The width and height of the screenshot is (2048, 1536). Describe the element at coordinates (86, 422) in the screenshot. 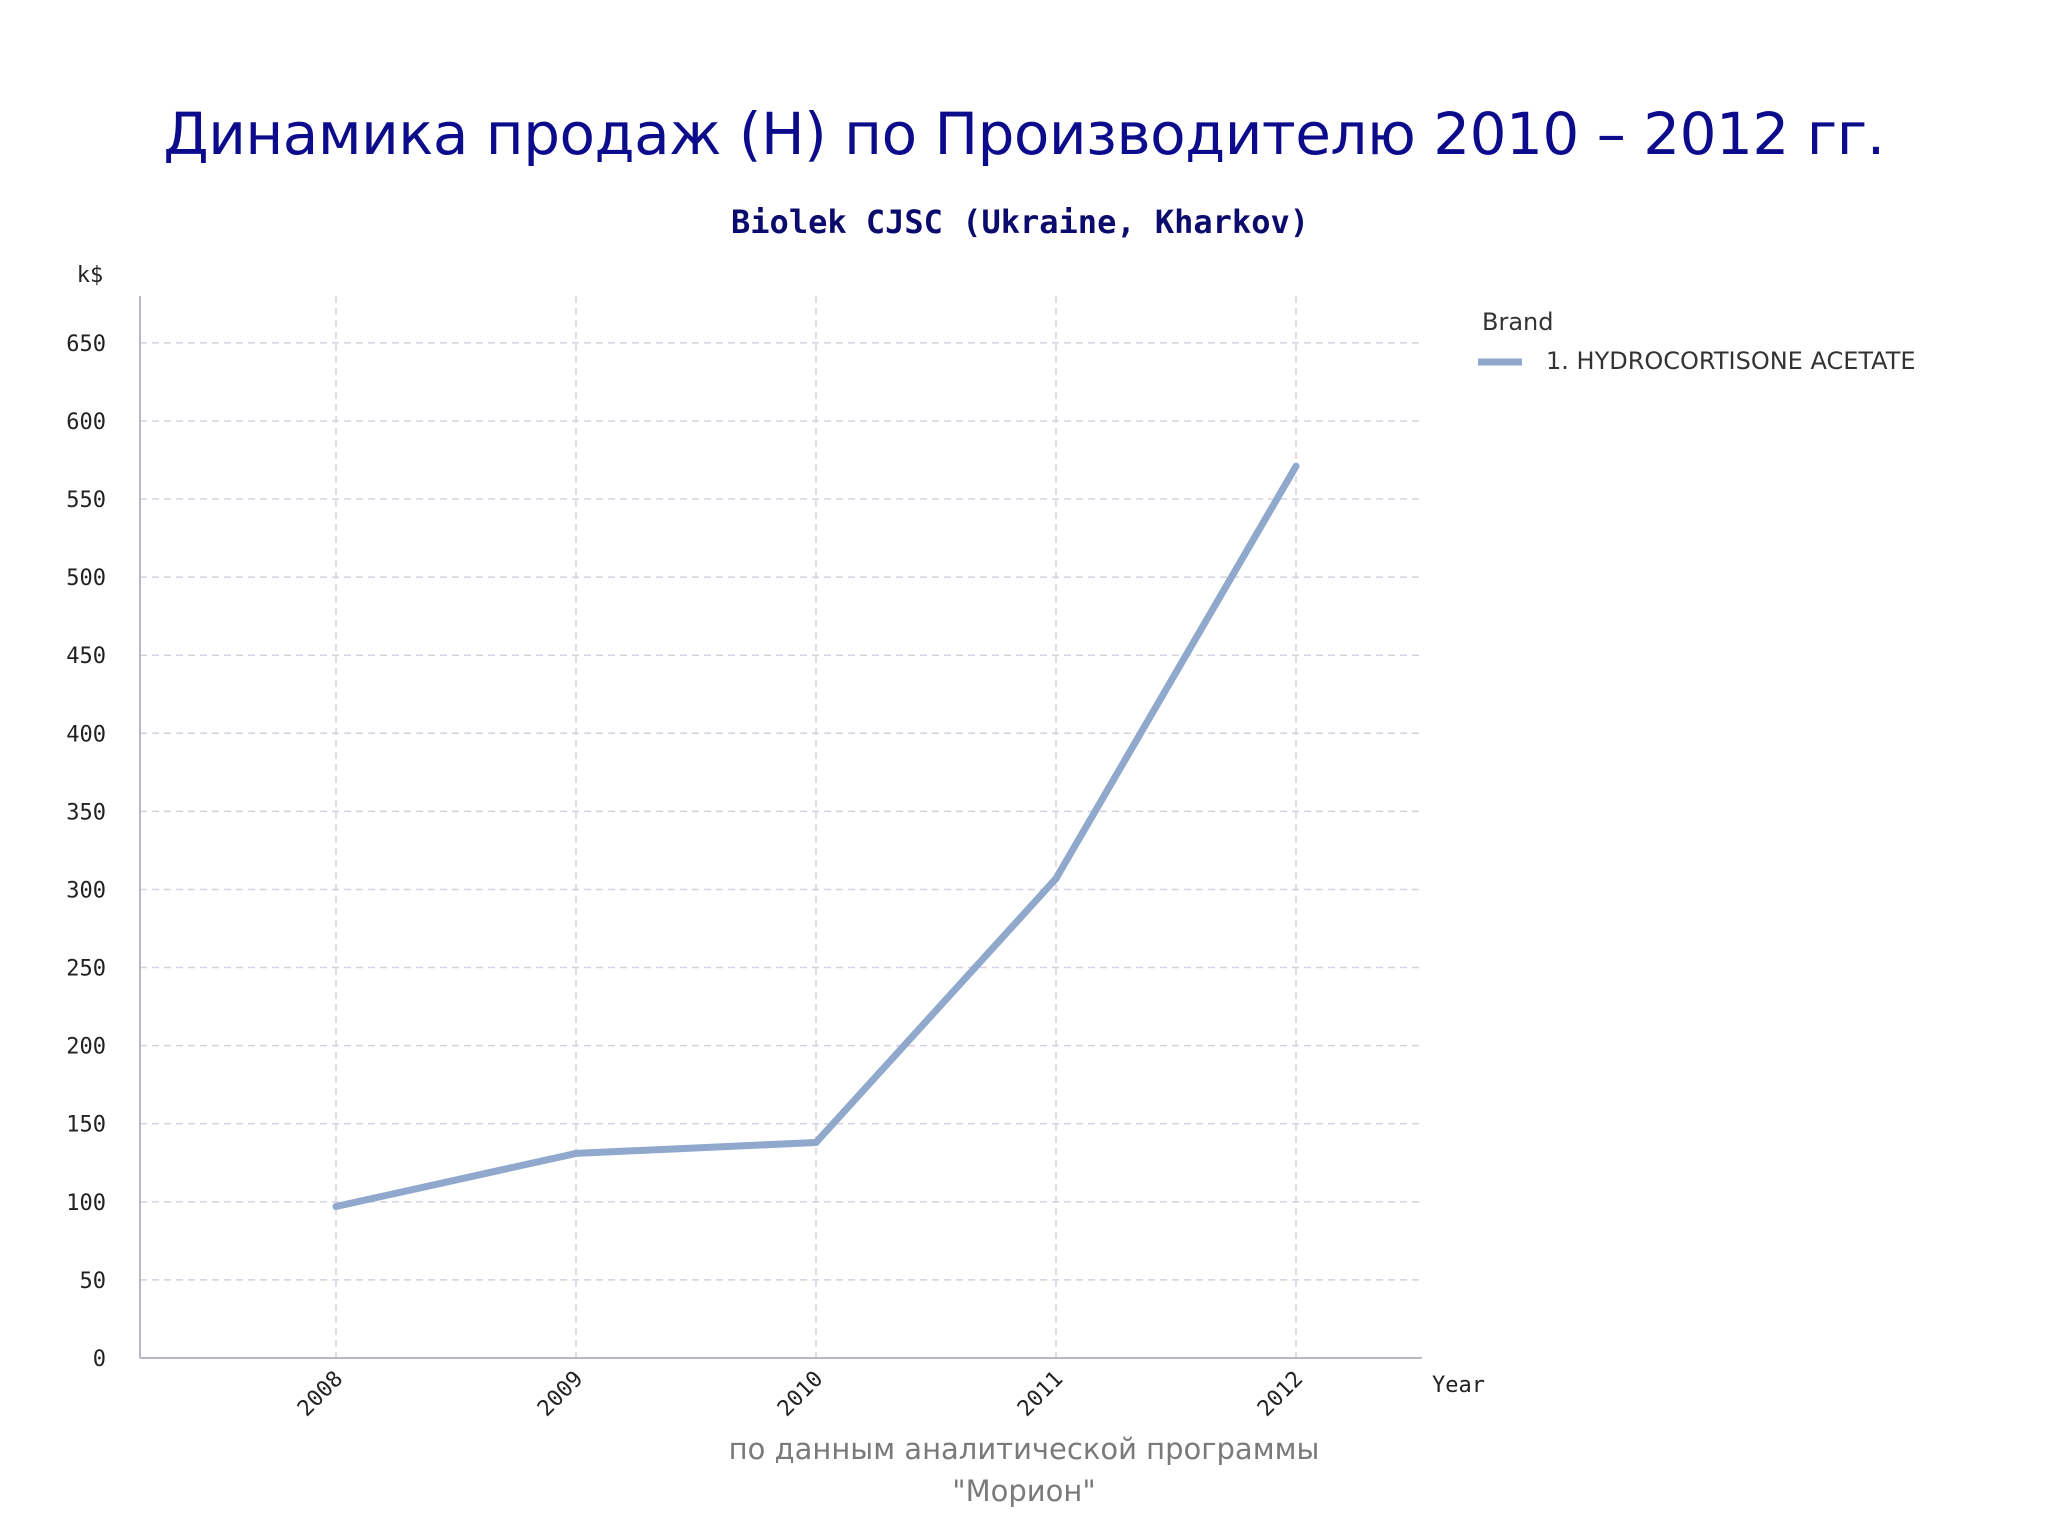

I see `y-tick-label: 600` at that location.